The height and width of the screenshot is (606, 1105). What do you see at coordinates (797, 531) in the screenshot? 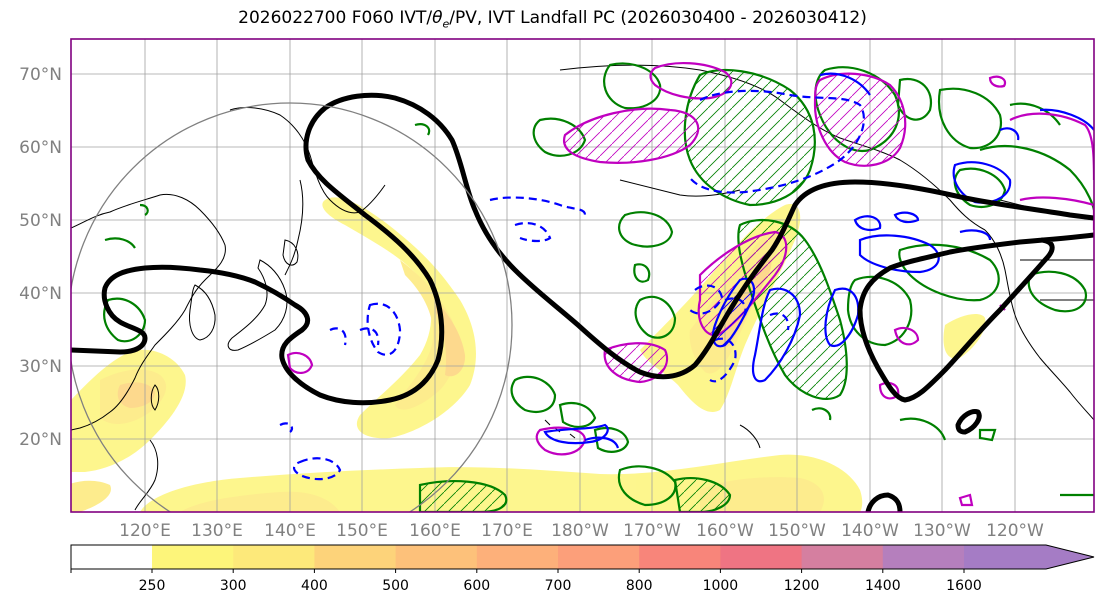
I see `lon-label: 150°W` at bounding box center [797, 531].